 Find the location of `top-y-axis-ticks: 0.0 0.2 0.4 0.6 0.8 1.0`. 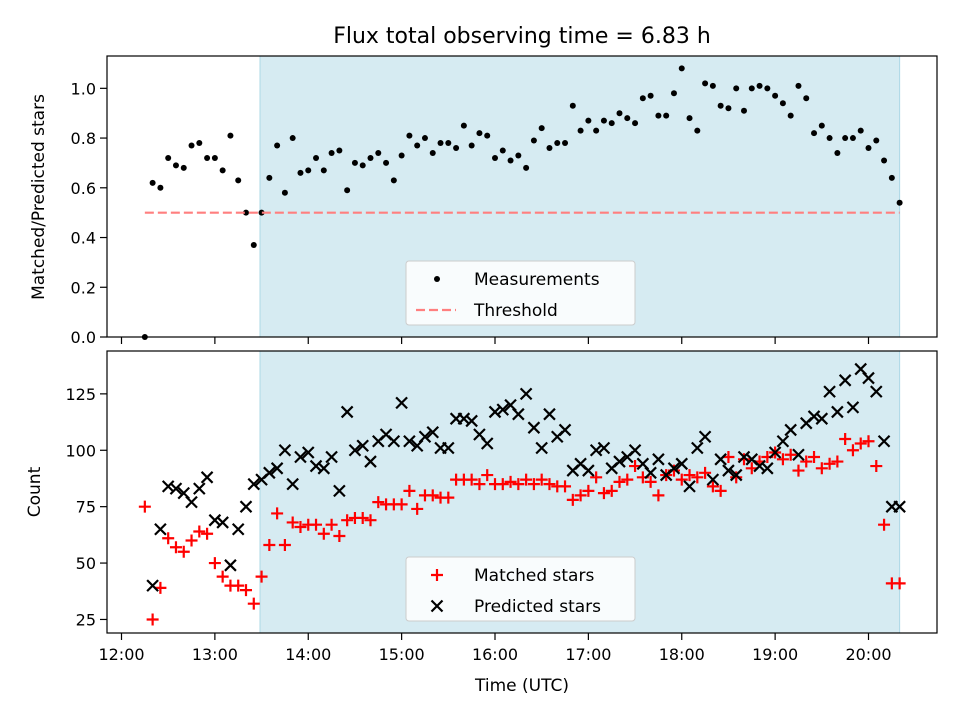

top-y-axis-ticks: 0.0 0.2 0.4 0.6 0.8 1.0 is located at coordinates (89, 213).